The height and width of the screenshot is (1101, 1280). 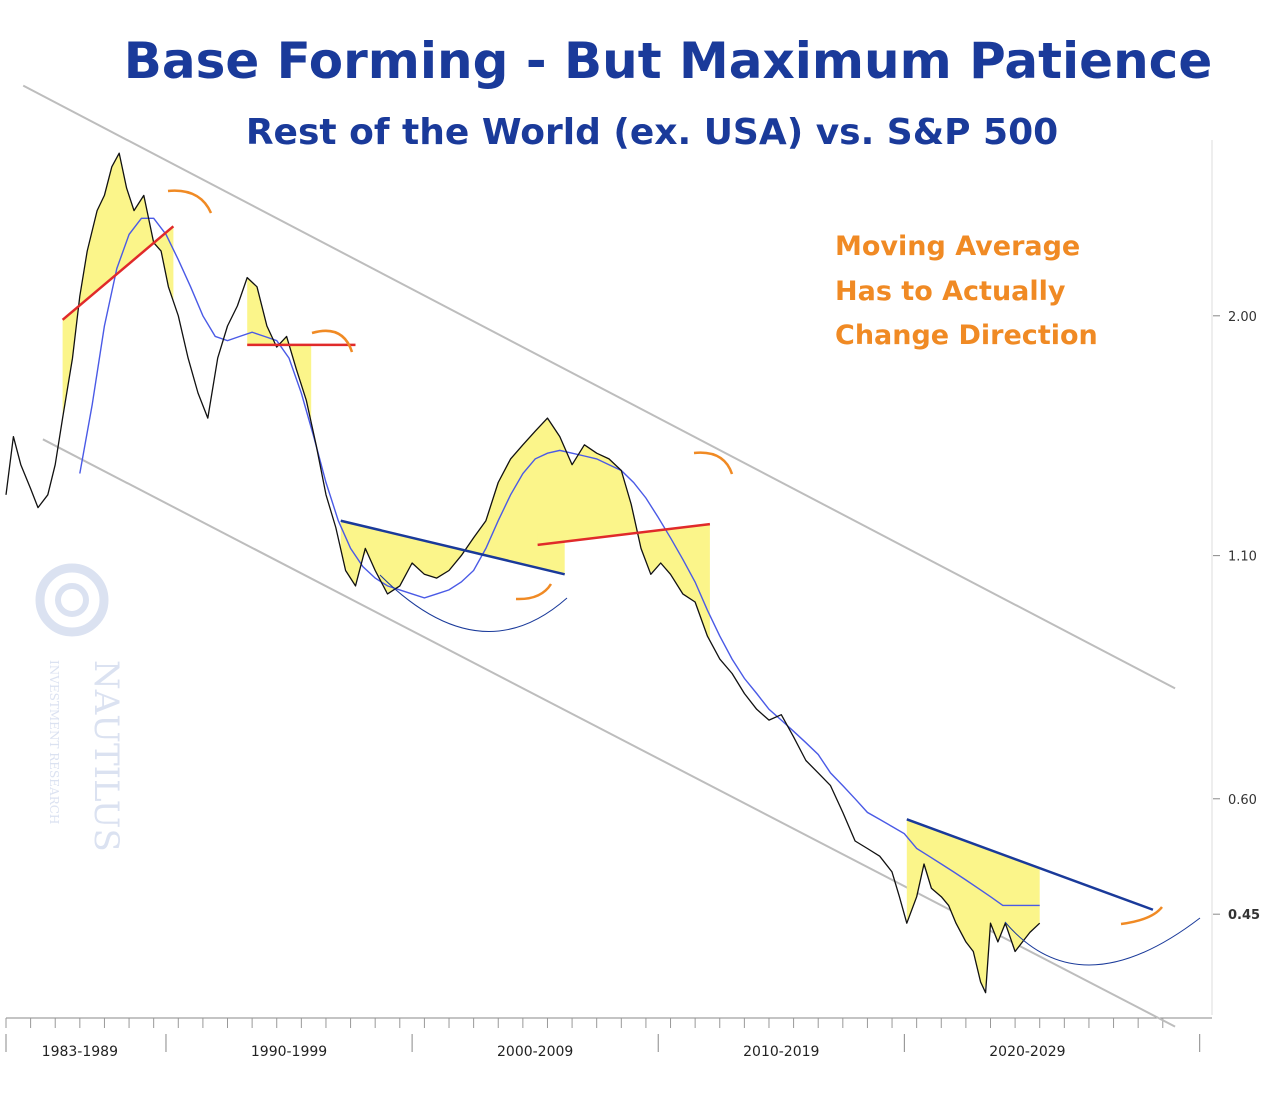 I want to click on annotation-line-2: Has to Actually, so click(x=950, y=291).